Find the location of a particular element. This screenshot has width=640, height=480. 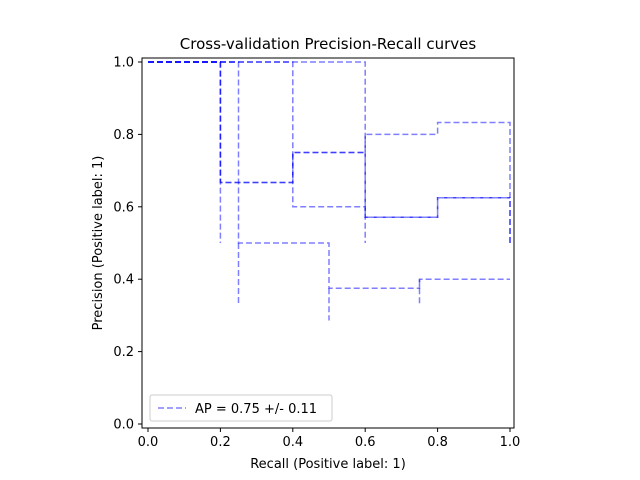

y-tick-label: 0.0 is located at coordinates (123, 425).